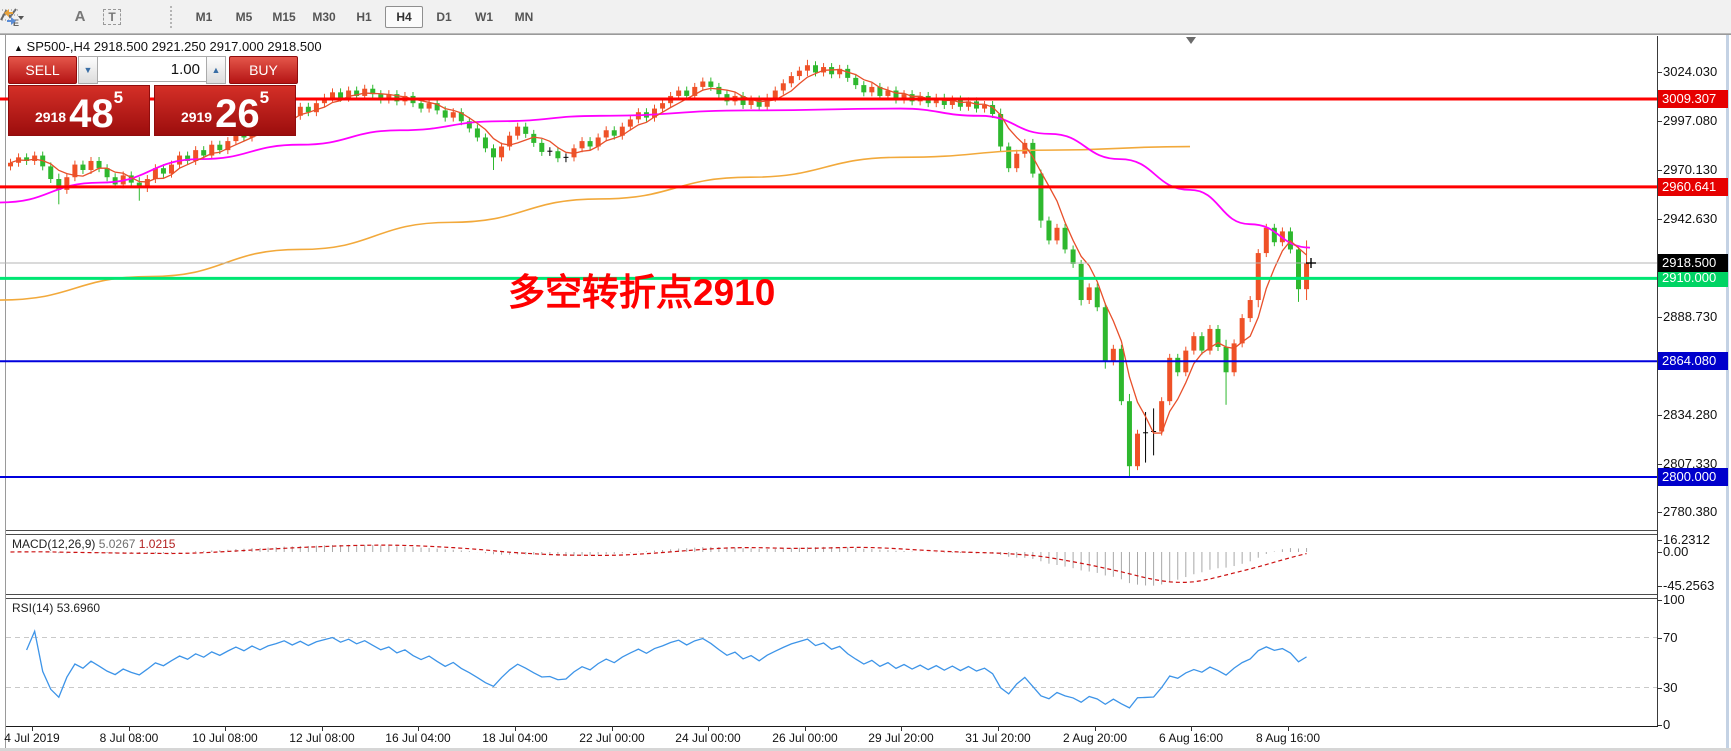  I want to click on macd-pane-canvas, so click(828, 565).